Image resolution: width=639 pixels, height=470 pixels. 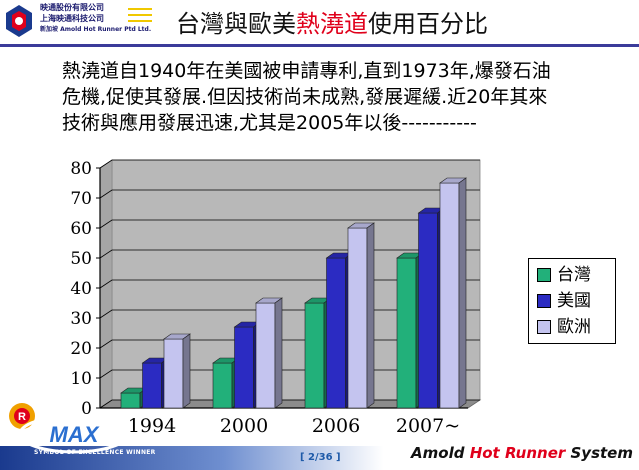 What do you see at coordinates (574, 275) in the screenshot?
I see `legend-label: 台灣` at bounding box center [574, 275].